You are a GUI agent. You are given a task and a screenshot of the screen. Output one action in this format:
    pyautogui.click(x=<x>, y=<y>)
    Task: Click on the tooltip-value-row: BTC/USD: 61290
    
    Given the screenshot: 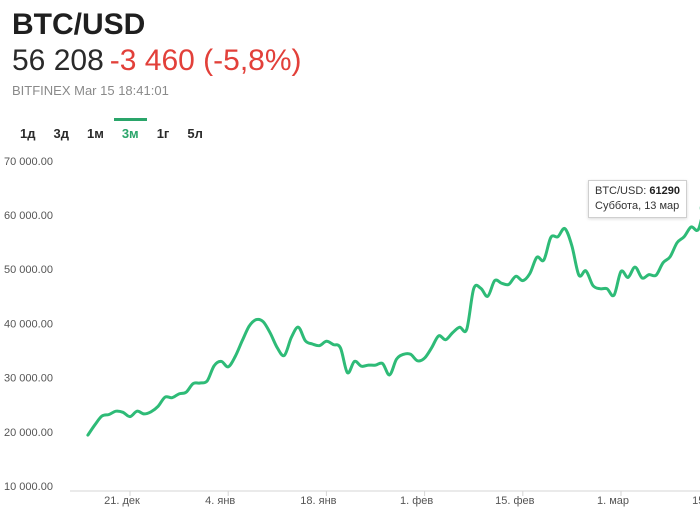 What is the action you would take?
    pyautogui.click(x=637, y=191)
    